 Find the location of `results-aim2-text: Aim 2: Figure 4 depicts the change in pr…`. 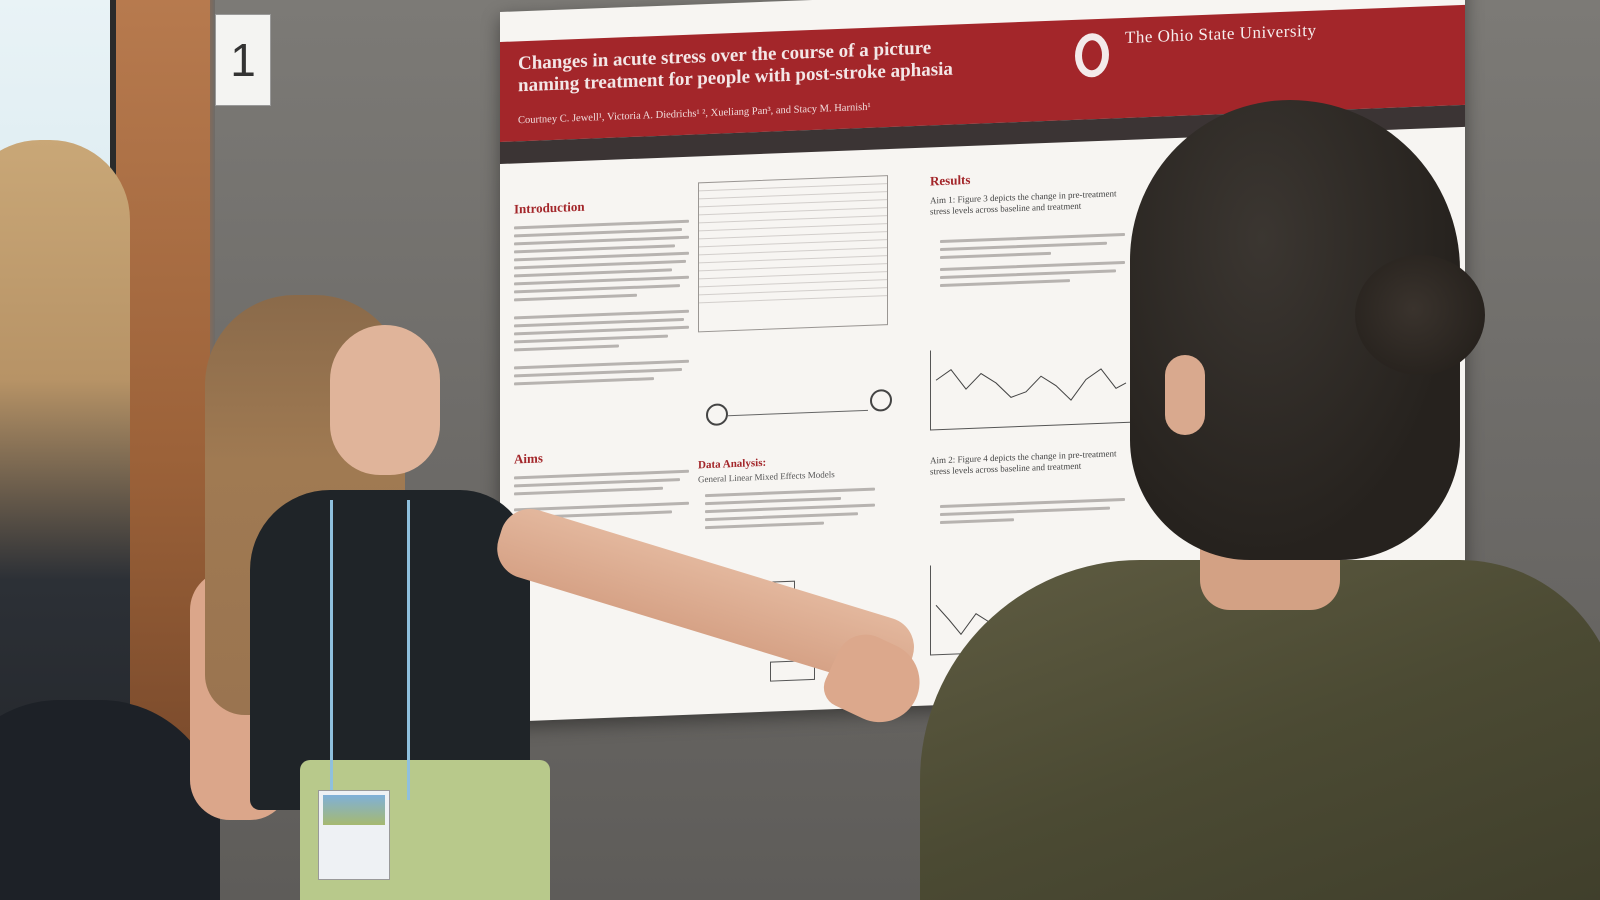

results-aim2-text: Aim 2: Figure 4 depicts the change in pr… is located at coordinates (1023, 462).